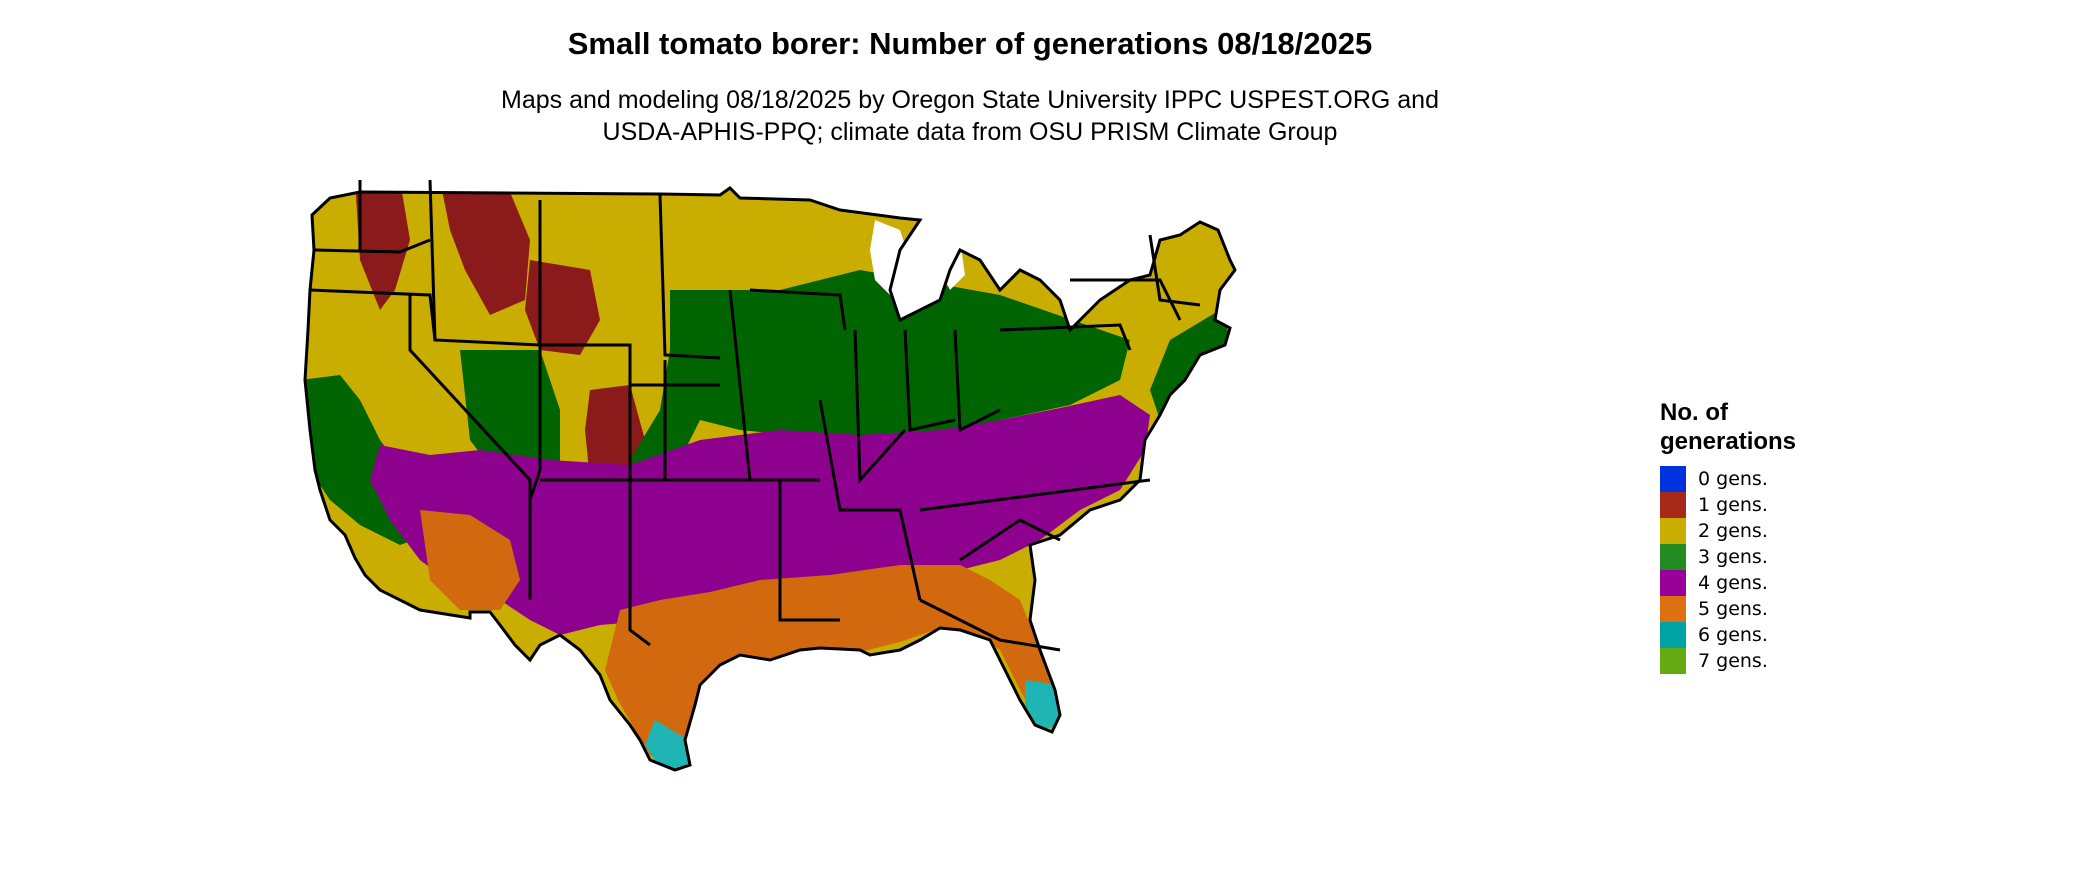 This screenshot has height=892, width=2100. Describe the element at coordinates (562, 307) in the screenshot. I see `zone-one-generation-wyoming` at that location.